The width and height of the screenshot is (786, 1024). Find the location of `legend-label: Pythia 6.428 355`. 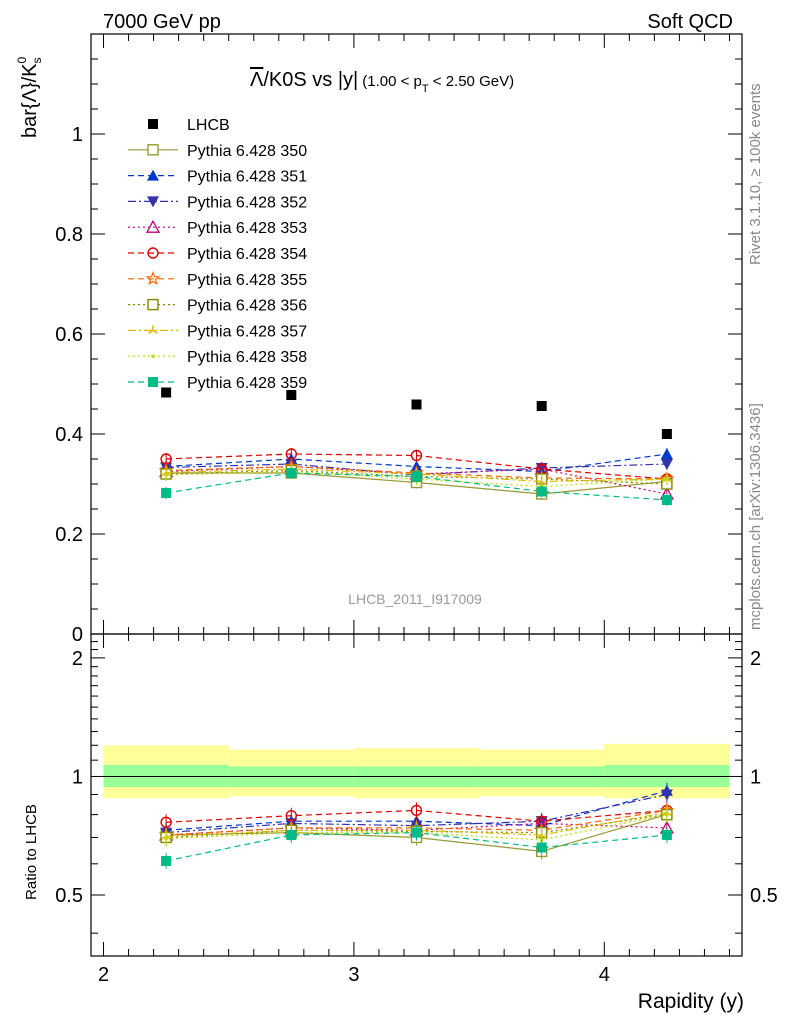

legend-label: Pythia 6.428 355 is located at coordinates (247, 280).